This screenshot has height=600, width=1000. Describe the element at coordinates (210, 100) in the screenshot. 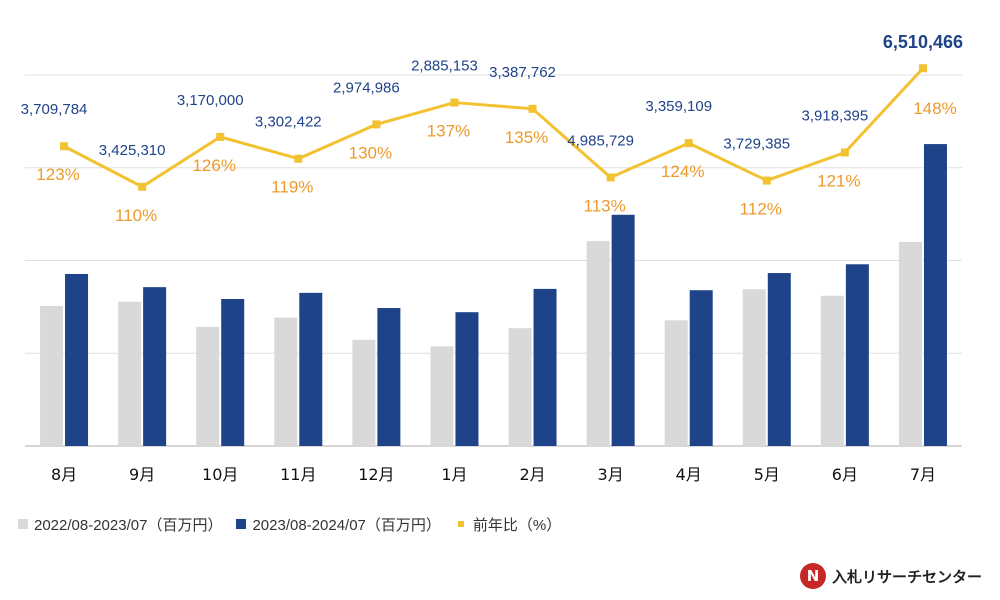

I see `value-label: 3,170,000` at that location.